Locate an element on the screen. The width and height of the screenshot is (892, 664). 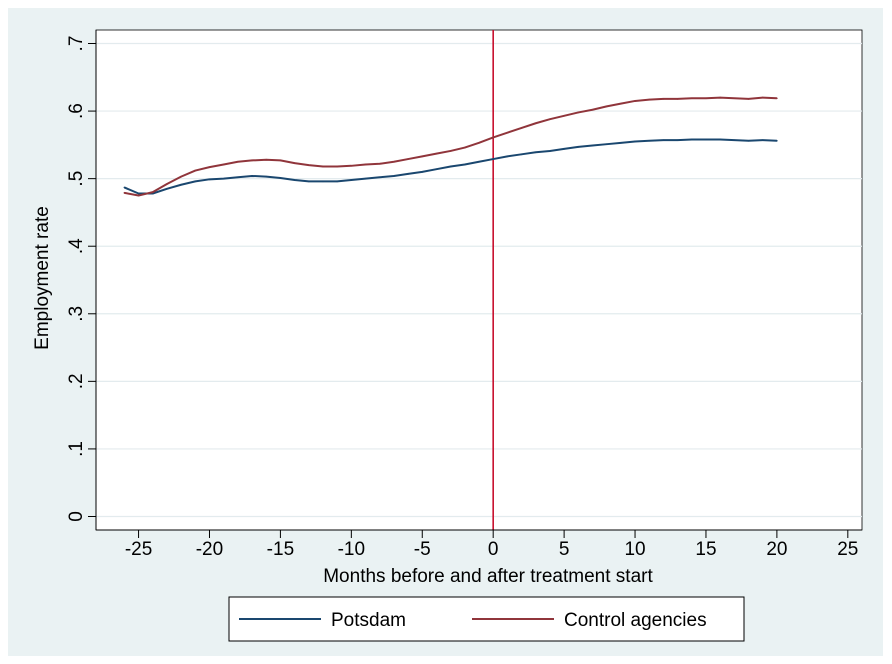
x-tick-label-0: -25 is located at coordinates (138, 549).